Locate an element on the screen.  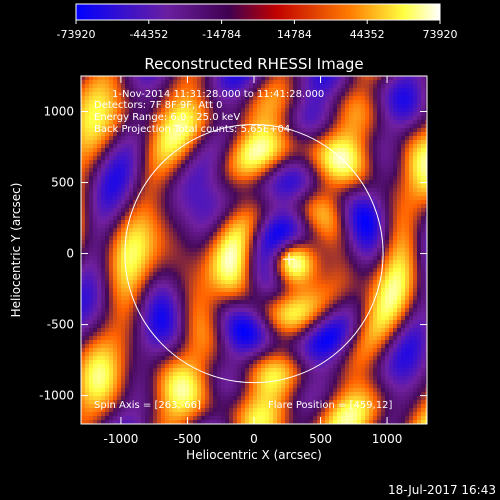
x-tick-label: 500 is located at coordinates (320, 439).